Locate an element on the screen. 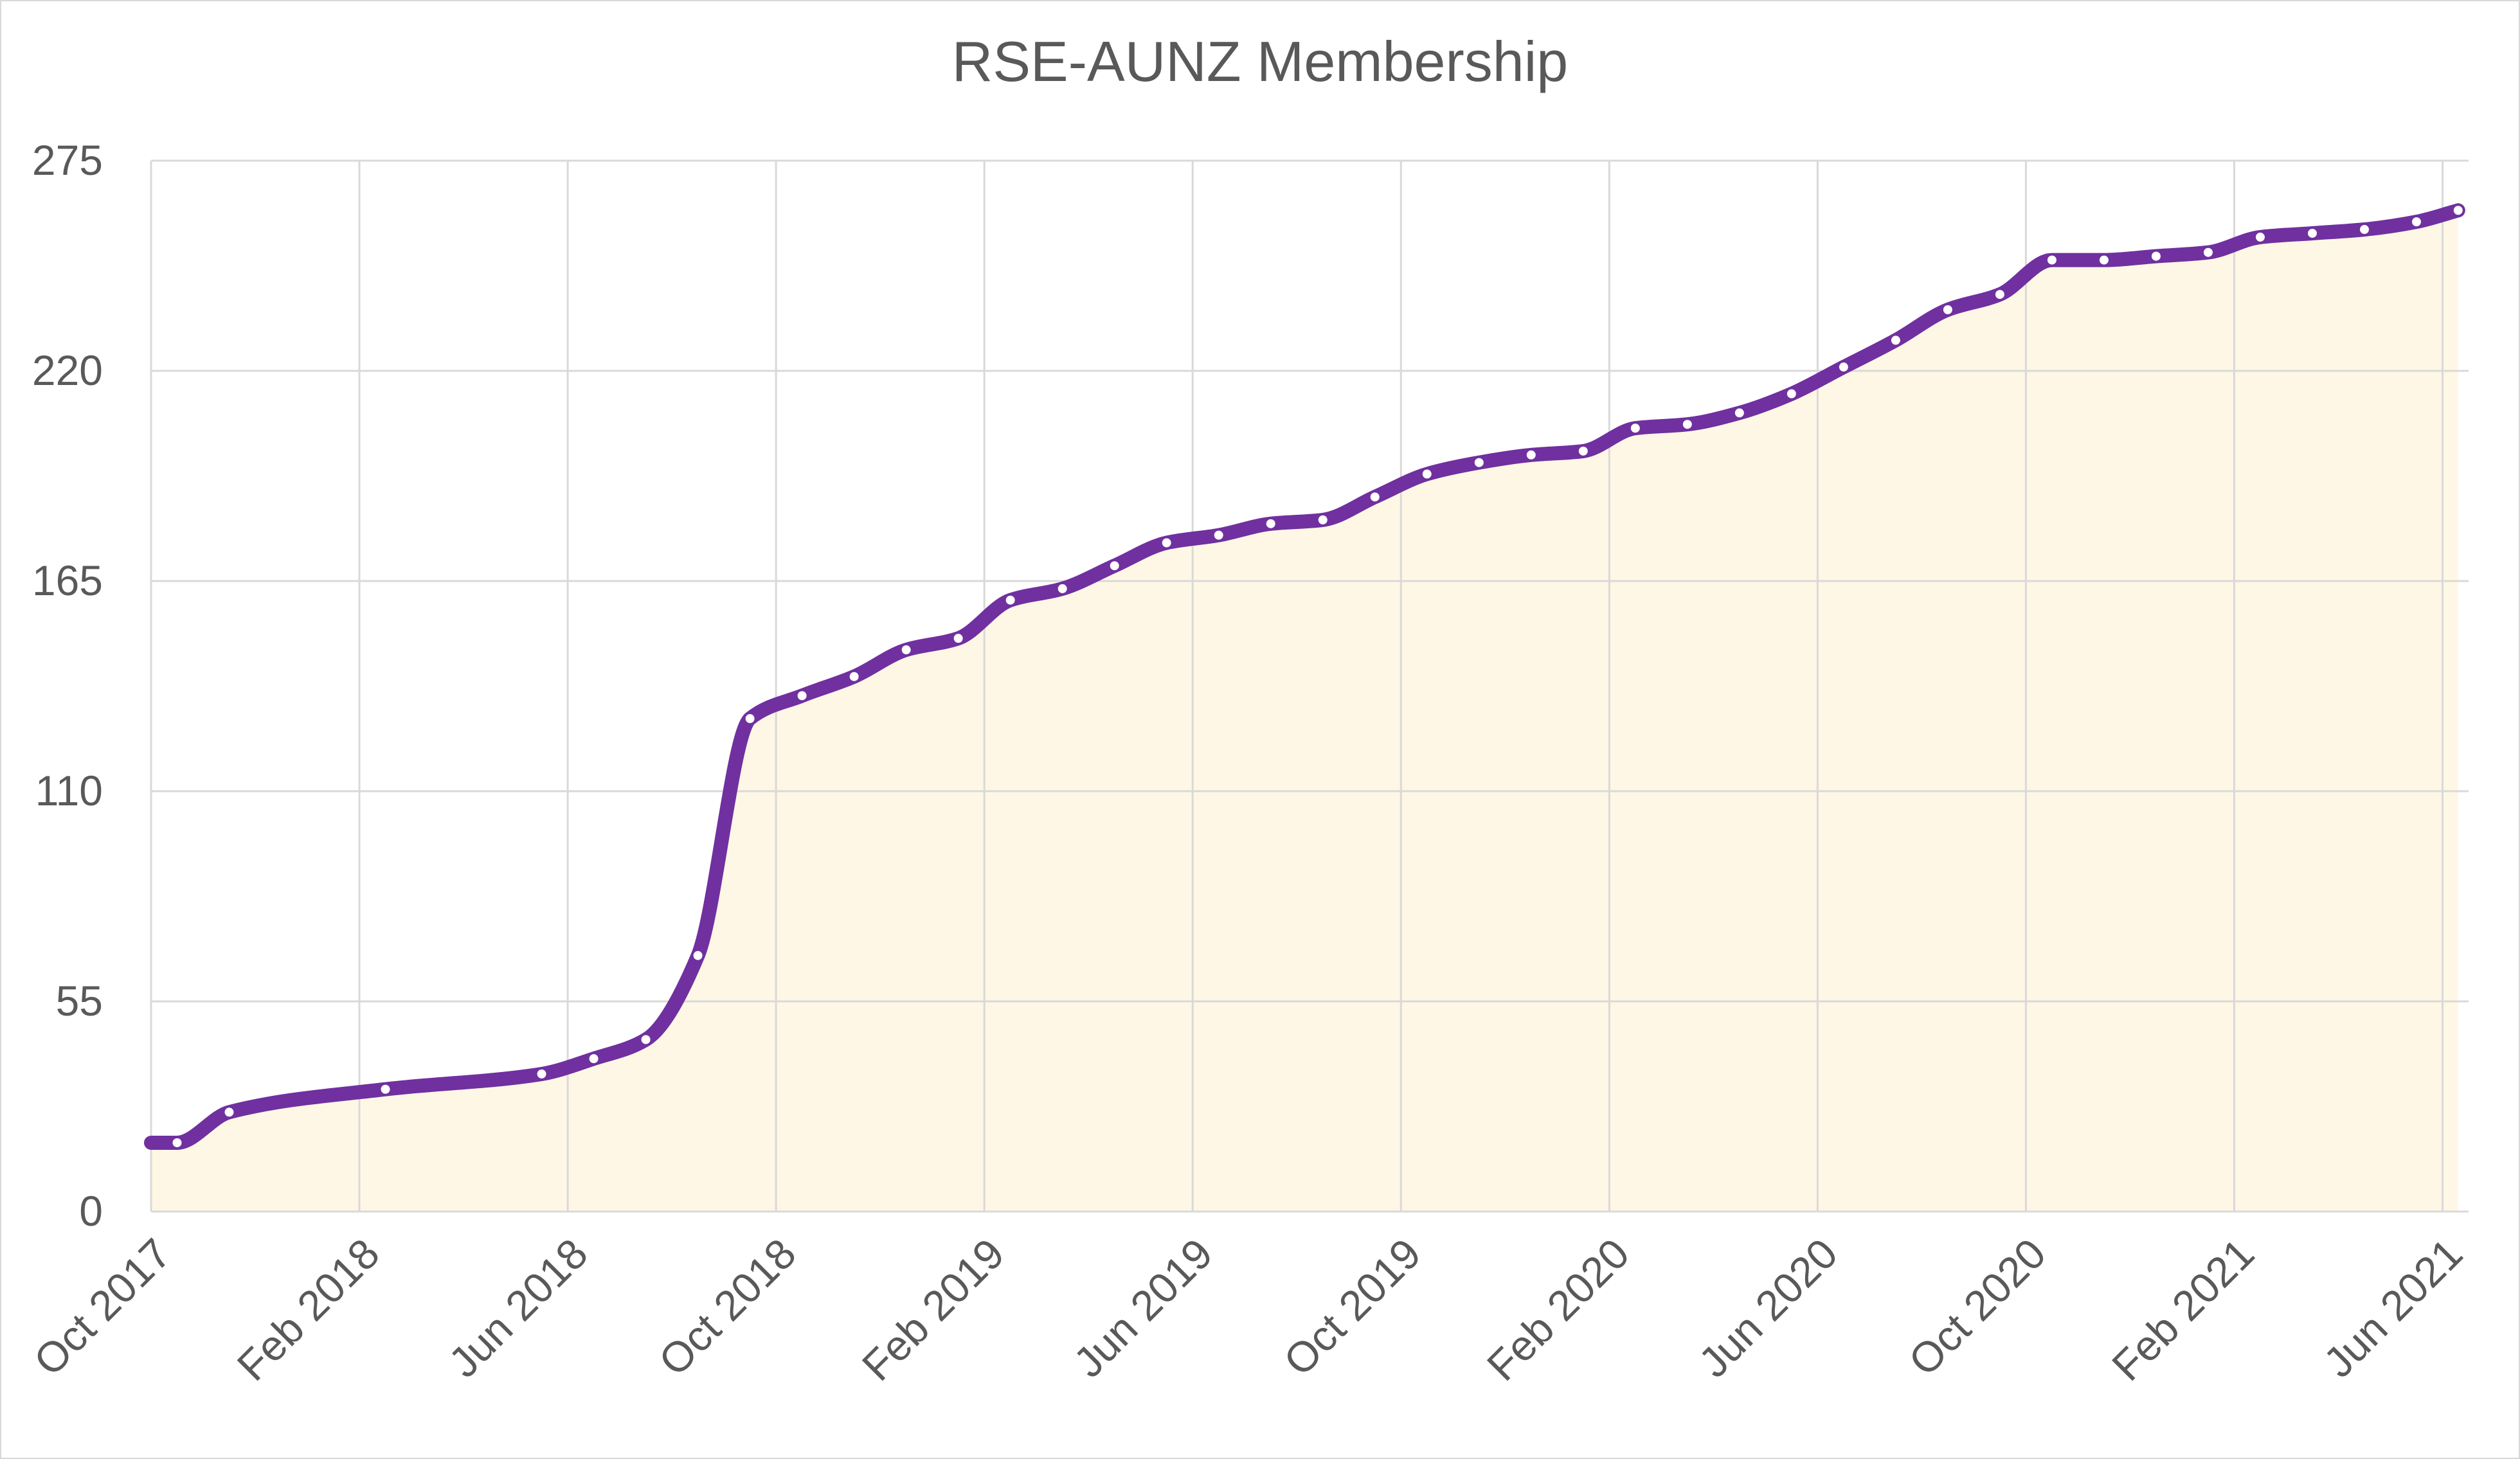  y-tick-label: 165 is located at coordinates (67, 580).